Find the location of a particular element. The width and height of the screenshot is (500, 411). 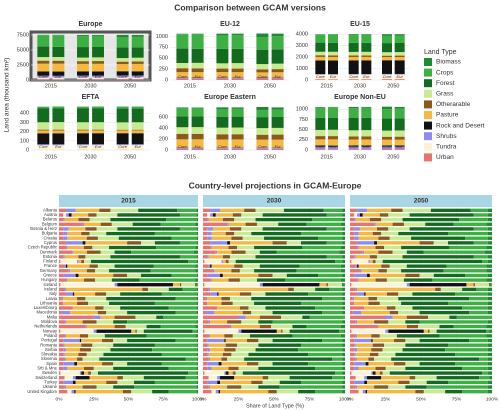

version-label: Eur is located at coordinates (366, 146).